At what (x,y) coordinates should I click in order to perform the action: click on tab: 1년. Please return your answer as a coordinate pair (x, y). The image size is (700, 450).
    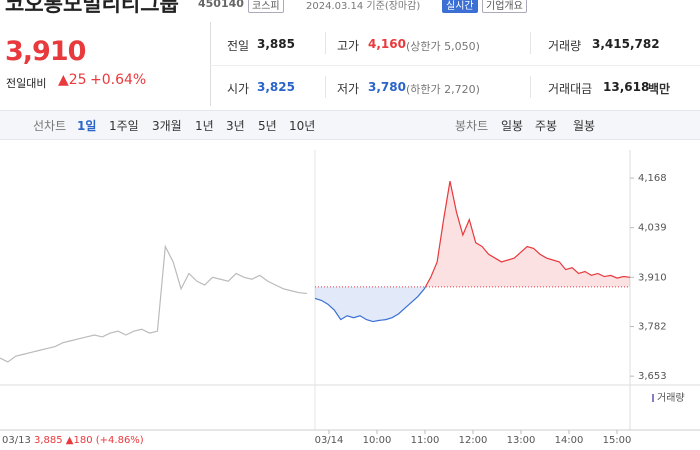
    Looking at the image, I should click on (204, 126).